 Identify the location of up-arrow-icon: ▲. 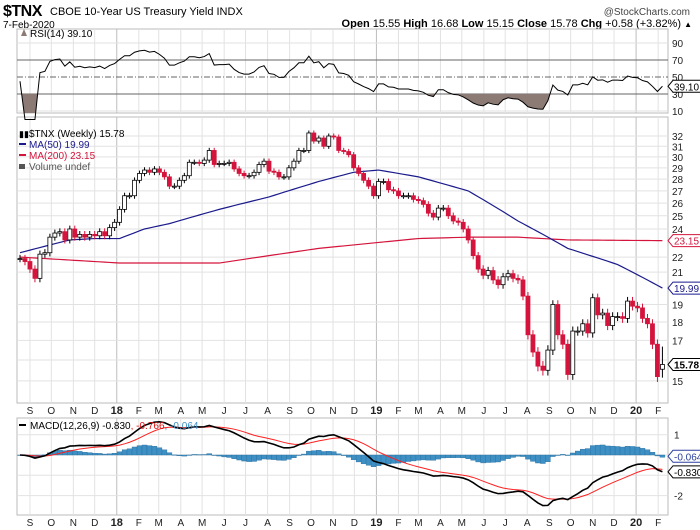
(688, 24).